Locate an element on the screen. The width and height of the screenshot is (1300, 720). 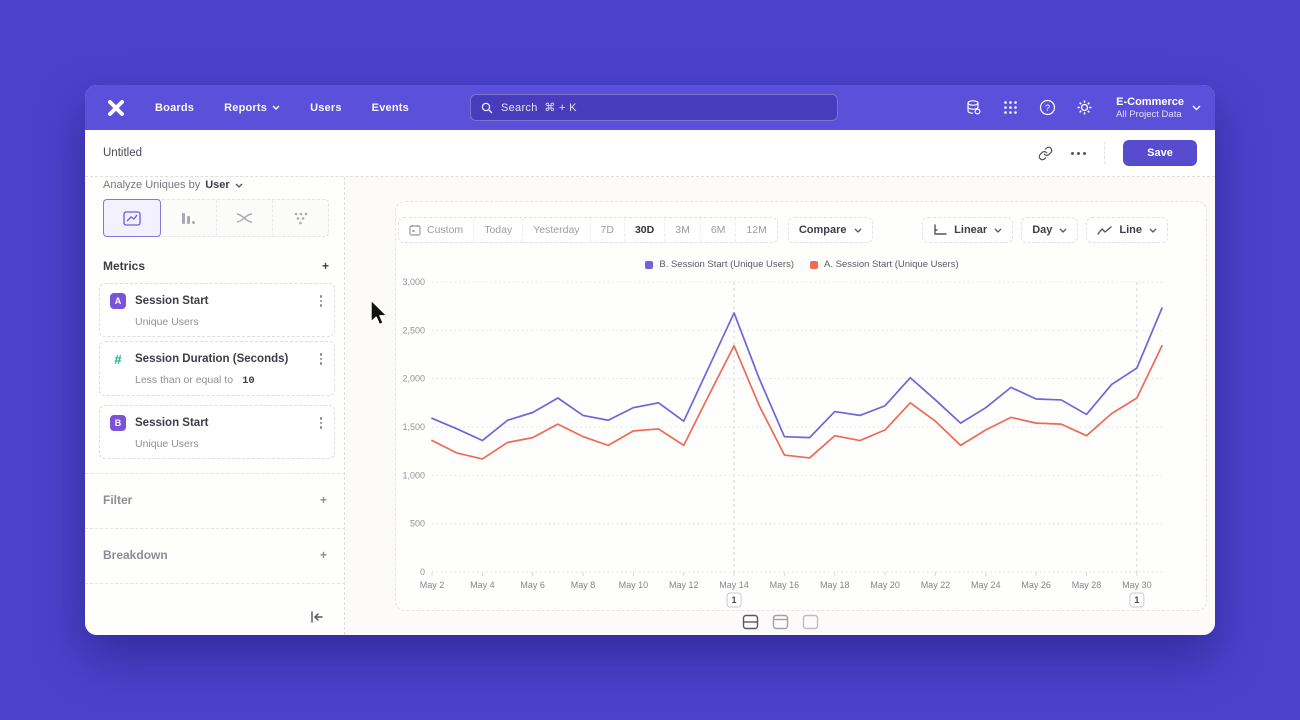
add-breakdown-button: + is located at coordinates (323, 554).